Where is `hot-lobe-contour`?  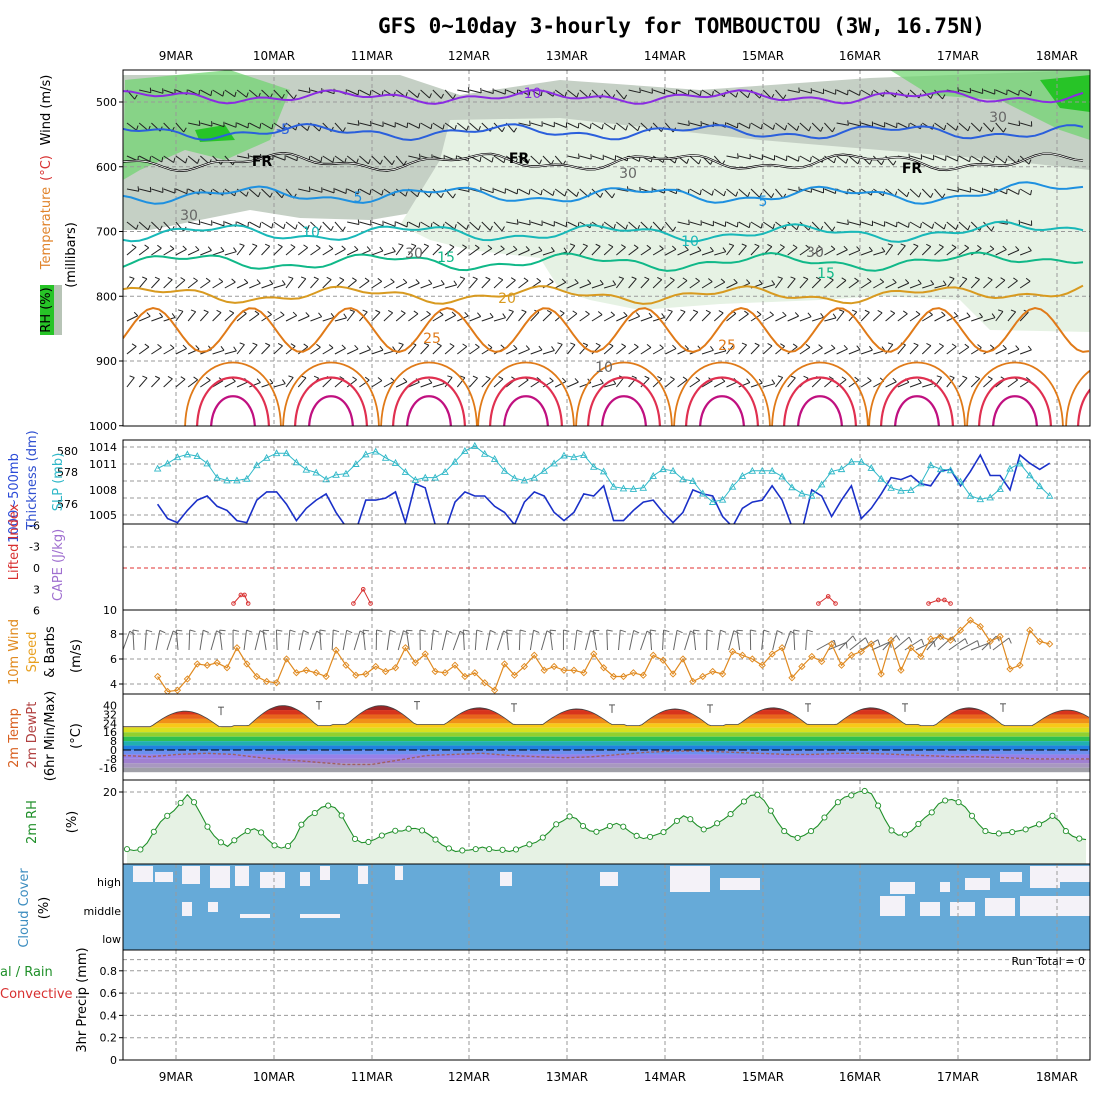 hot-lobe-contour is located at coordinates (331, 401).